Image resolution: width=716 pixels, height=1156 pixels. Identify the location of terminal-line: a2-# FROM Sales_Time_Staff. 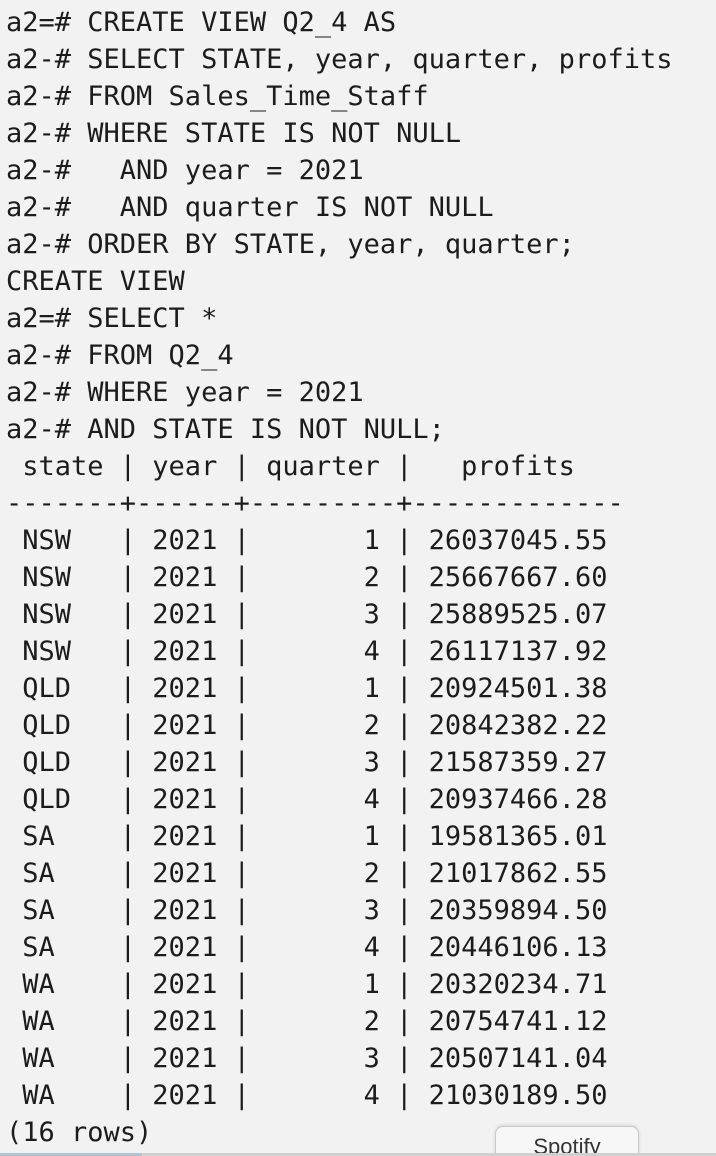
(217, 96).